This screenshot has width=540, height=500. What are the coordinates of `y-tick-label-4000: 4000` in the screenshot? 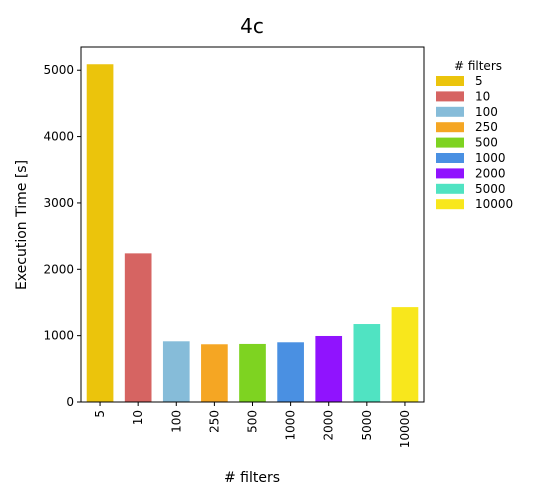 It's located at (58, 137).